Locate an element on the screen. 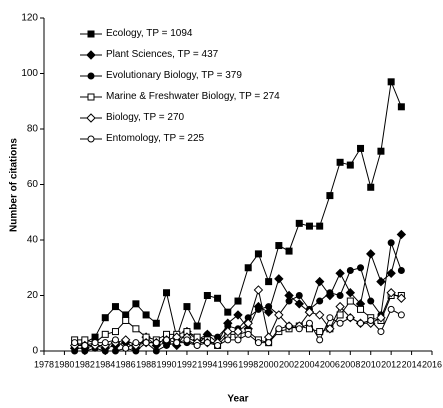  x-tick-label: 1982 is located at coordinates (85, 364).